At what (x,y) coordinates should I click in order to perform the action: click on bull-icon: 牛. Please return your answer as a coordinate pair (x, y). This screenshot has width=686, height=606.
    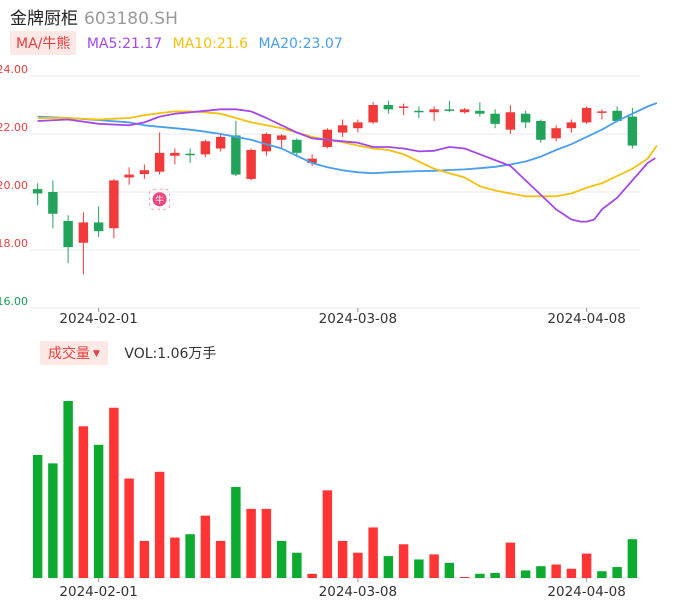
    Looking at the image, I should click on (160, 199).